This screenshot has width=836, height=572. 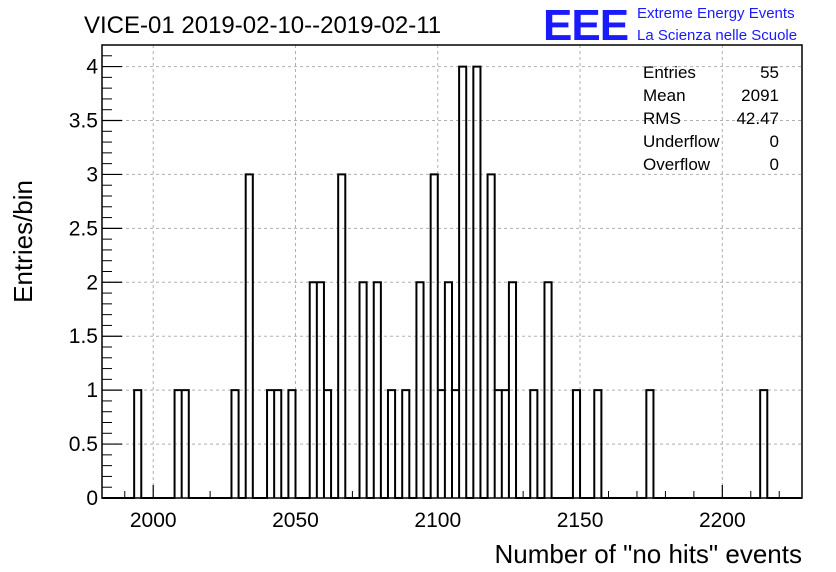 What do you see at coordinates (717, 35) in the screenshot?
I see `eee-logo-line2: La Scienza nelle Scuole` at bounding box center [717, 35].